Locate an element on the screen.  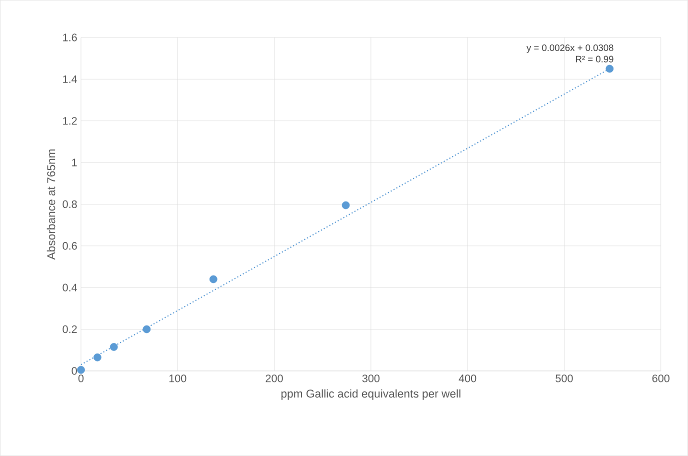
x-tick-label: 600 is located at coordinates (661, 378).